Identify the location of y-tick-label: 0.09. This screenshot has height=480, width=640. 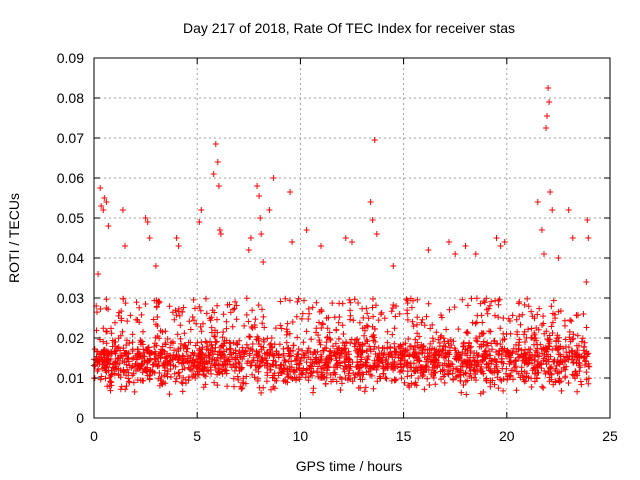
(70, 58).